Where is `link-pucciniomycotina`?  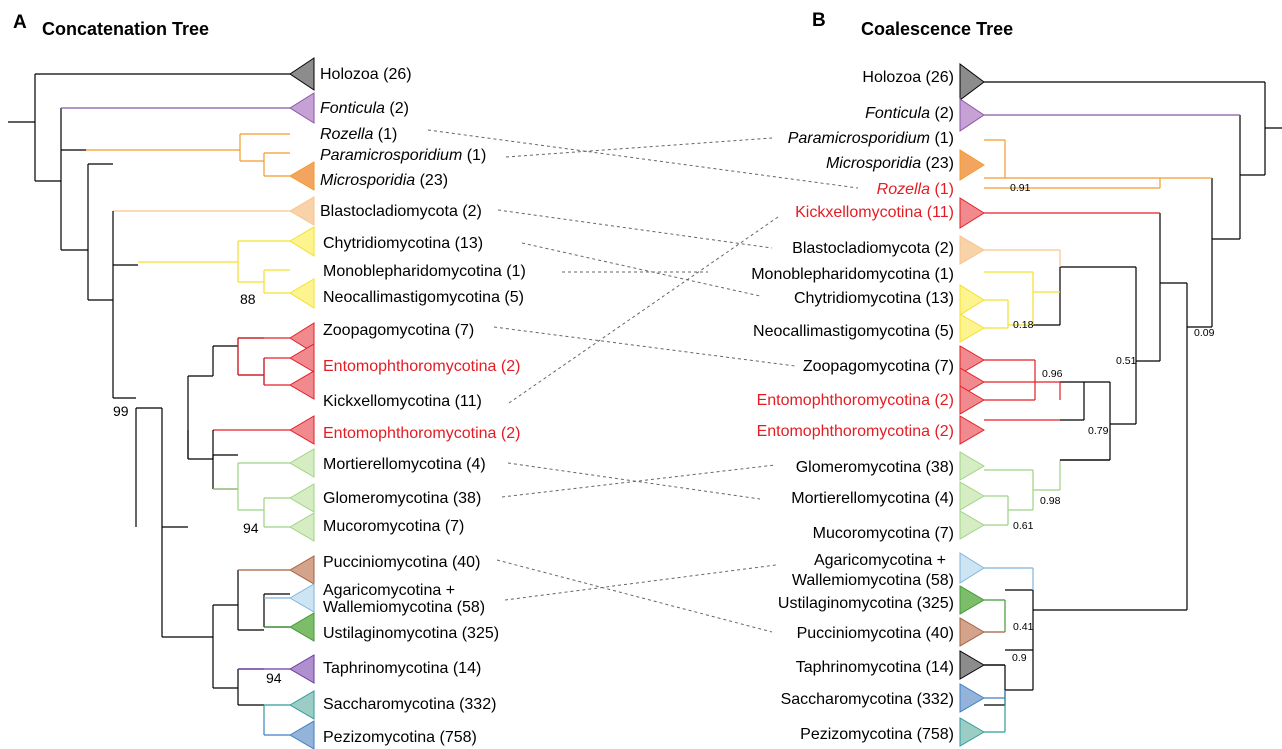 link-pucciniomycotina is located at coordinates (634, 596).